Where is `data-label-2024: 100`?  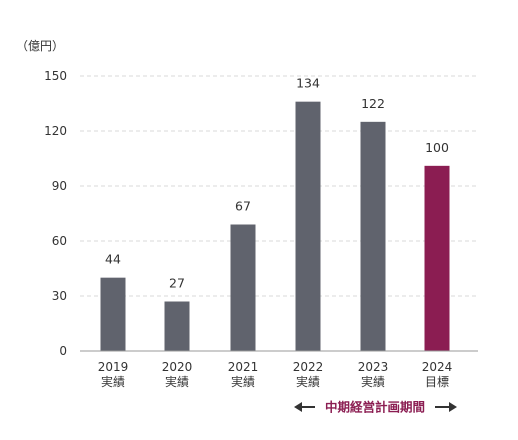 data-label-2024: 100 is located at coordinates (437, 147).